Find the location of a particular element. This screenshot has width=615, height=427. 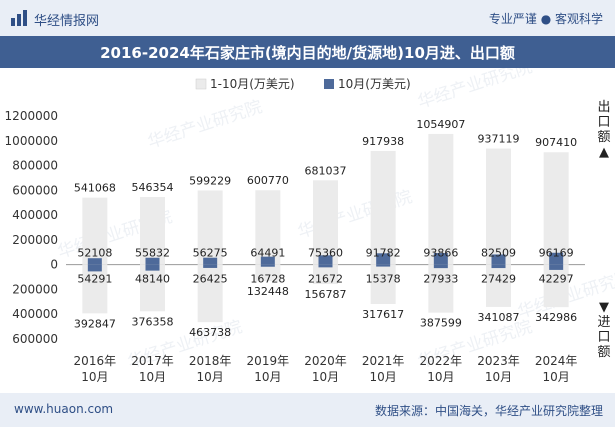

data-label-export-monthly: 91782 is located at coordinates (383, 253).